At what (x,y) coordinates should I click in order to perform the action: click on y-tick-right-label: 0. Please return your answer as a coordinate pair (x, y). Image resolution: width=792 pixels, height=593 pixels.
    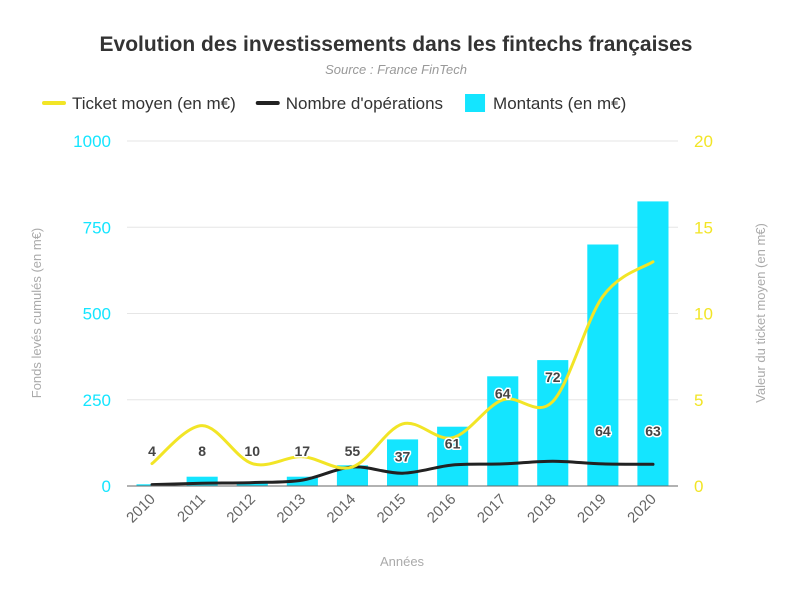
    Looking at the image, I should click on (698, 486).